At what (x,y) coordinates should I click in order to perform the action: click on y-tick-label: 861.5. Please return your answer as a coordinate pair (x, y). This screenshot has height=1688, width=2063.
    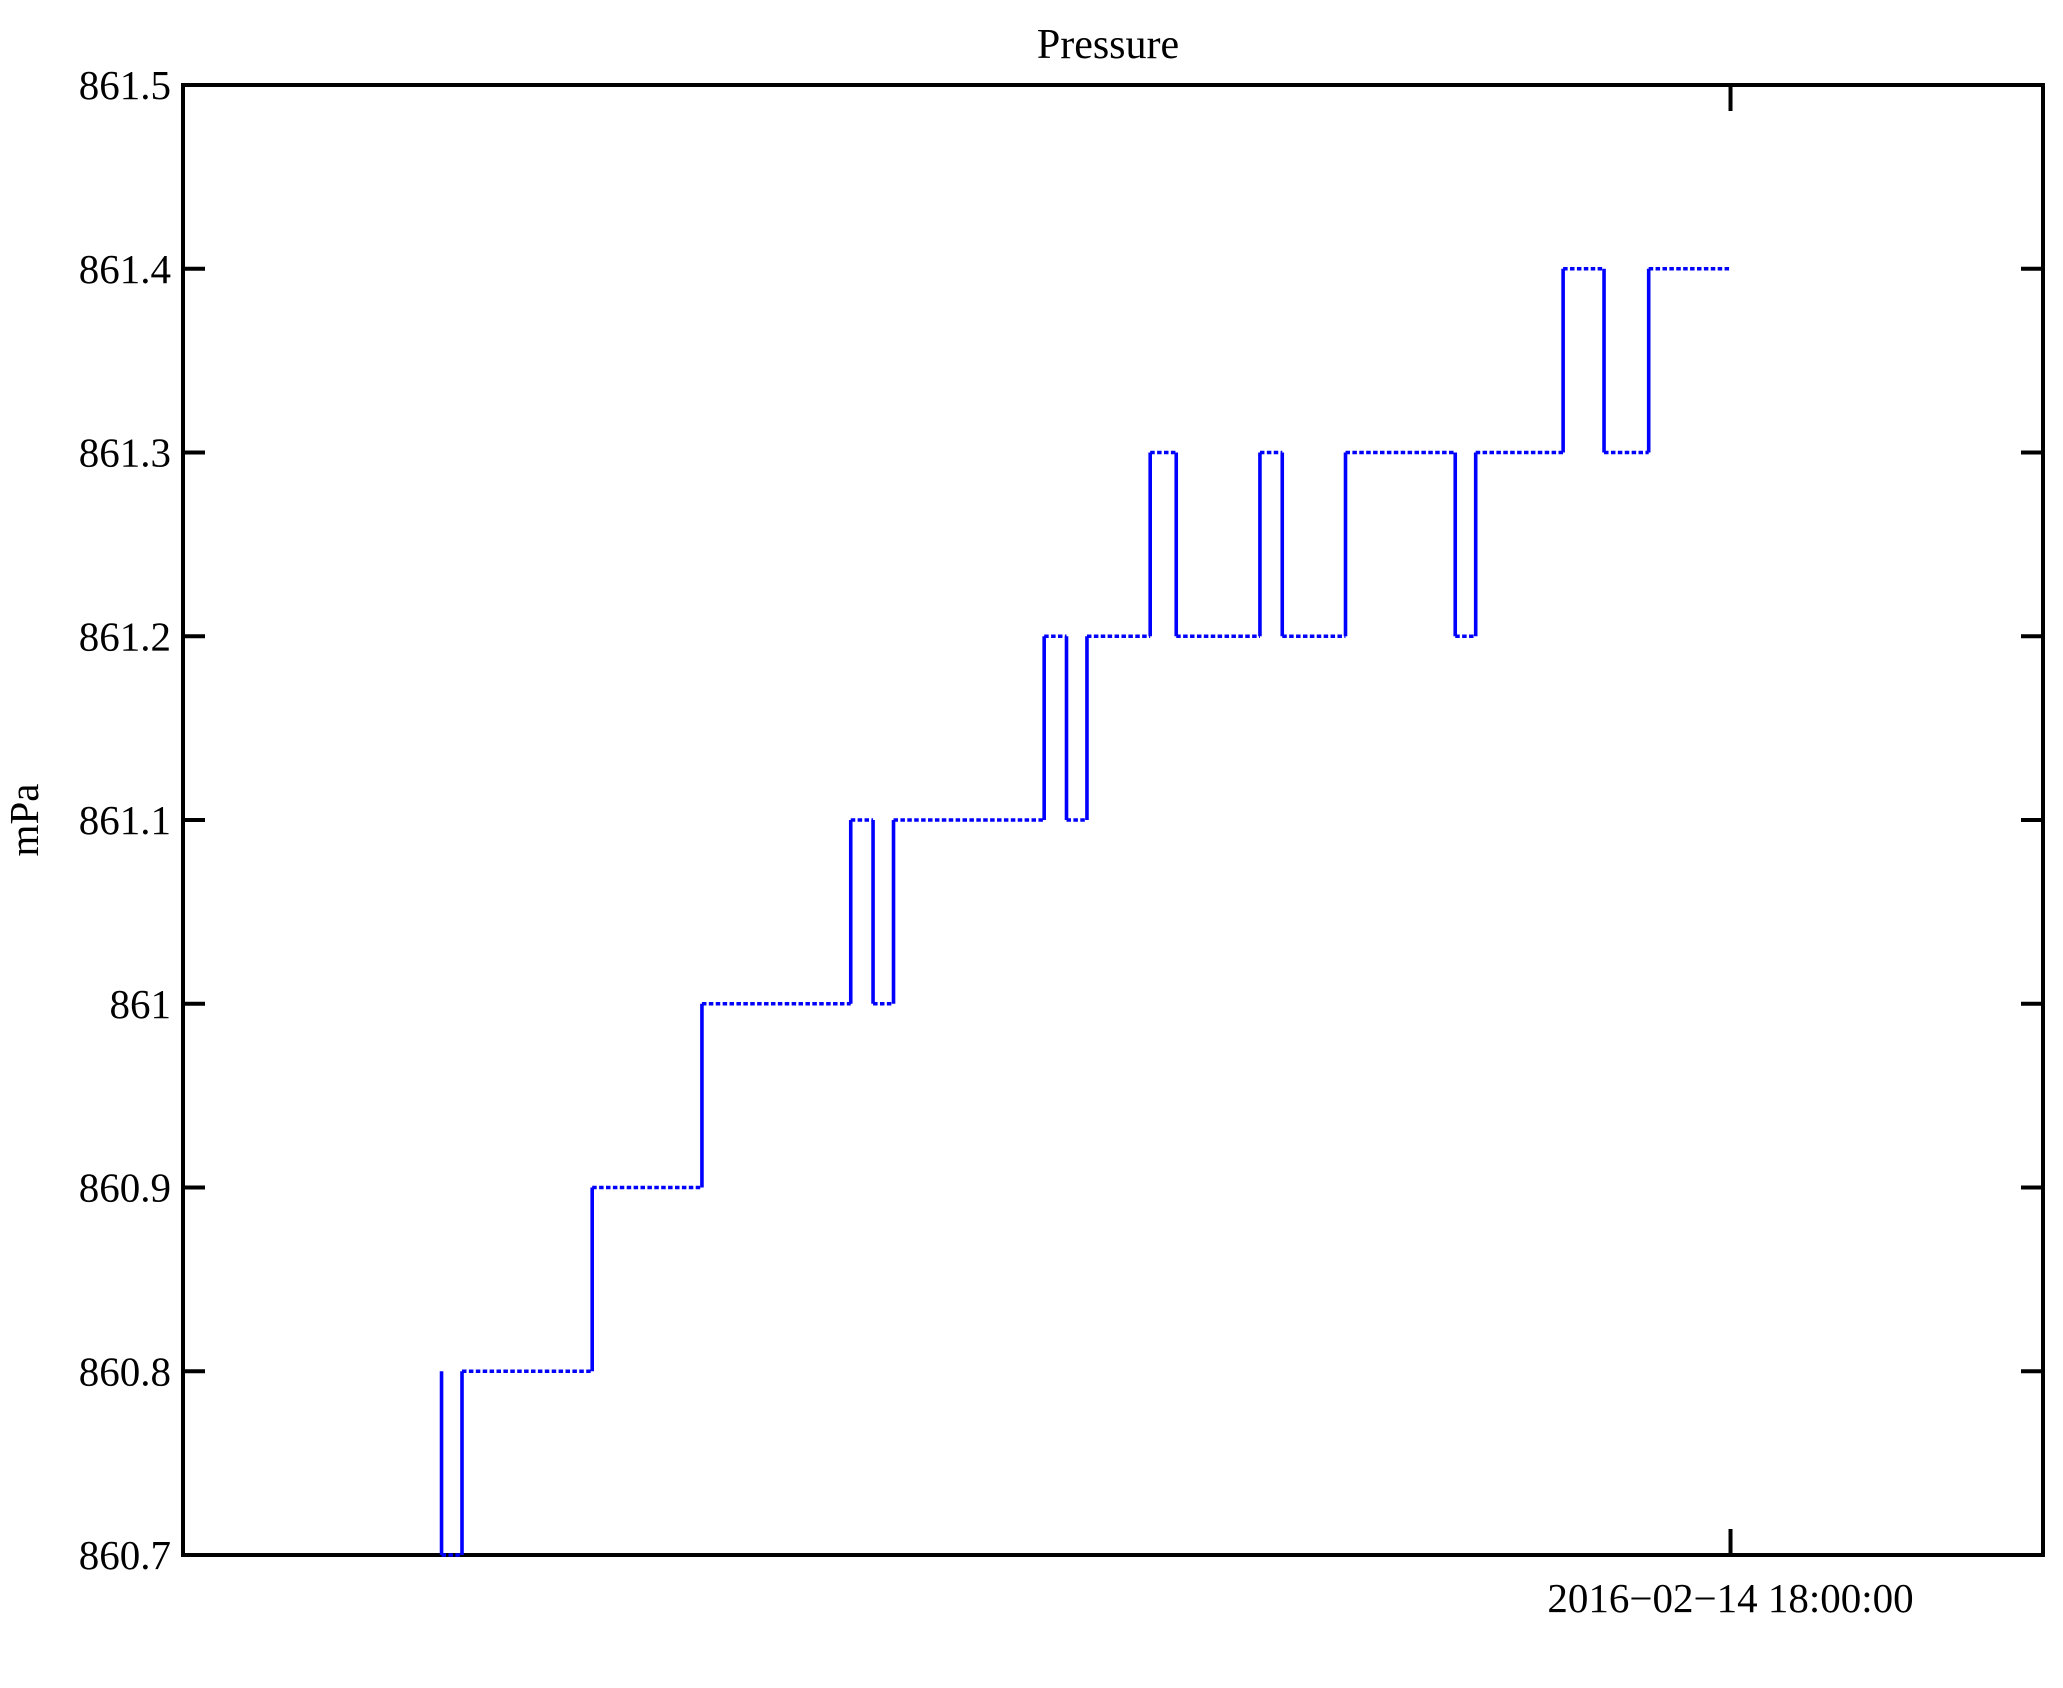
    Looking at the image, I should click on (125, 85).